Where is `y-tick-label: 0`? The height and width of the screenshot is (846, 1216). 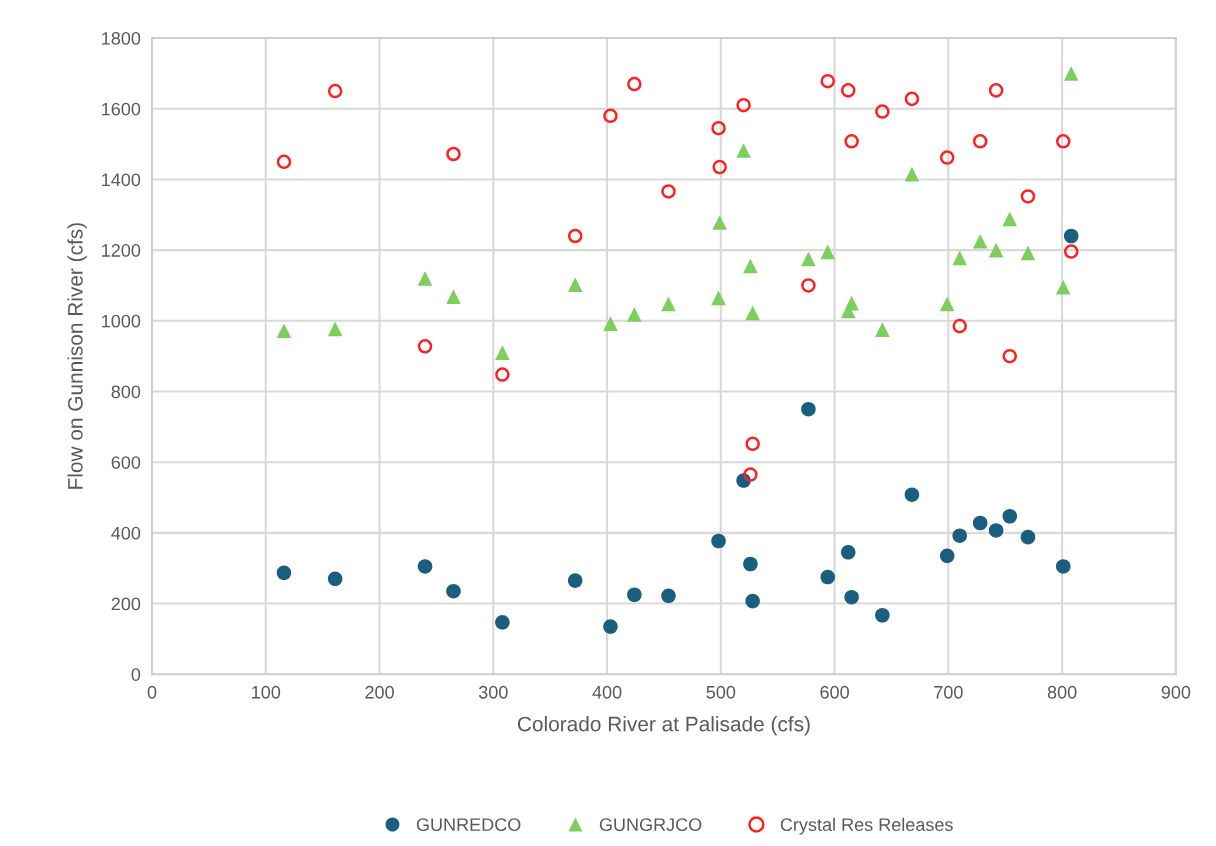 y-tick-label: 0 is located at coordinates (136, 674).